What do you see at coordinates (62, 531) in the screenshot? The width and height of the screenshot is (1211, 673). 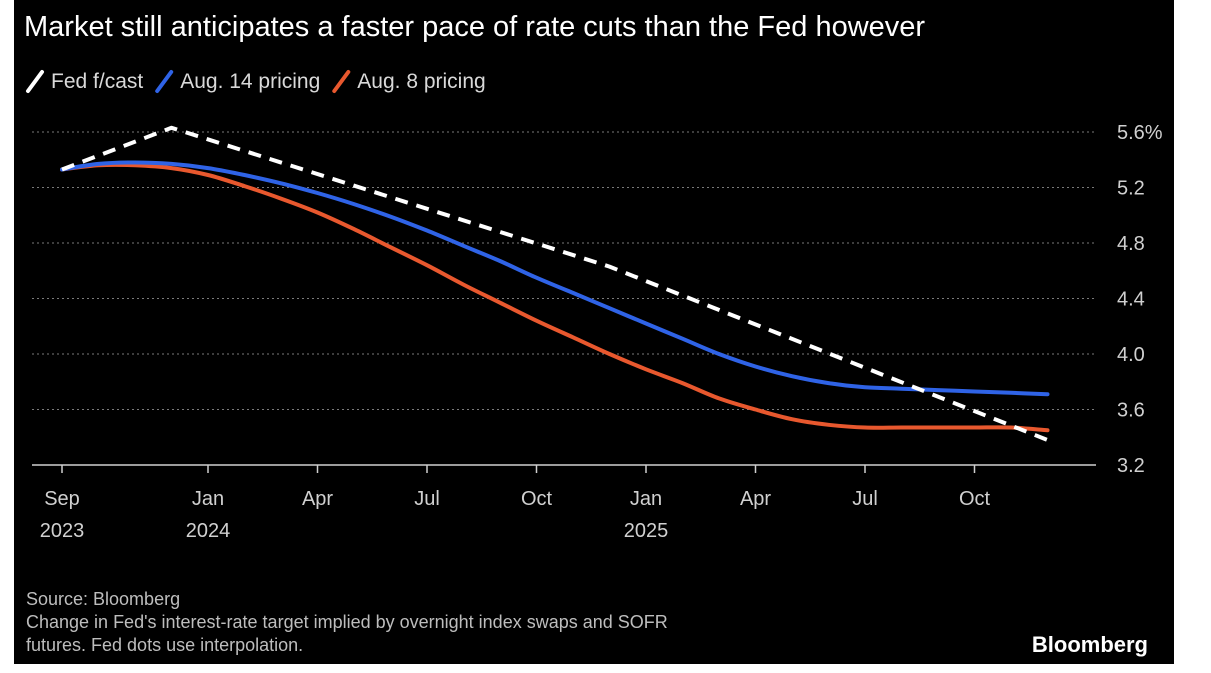 I see `x-tick-year: 2023` at bounding box center [62, 531].